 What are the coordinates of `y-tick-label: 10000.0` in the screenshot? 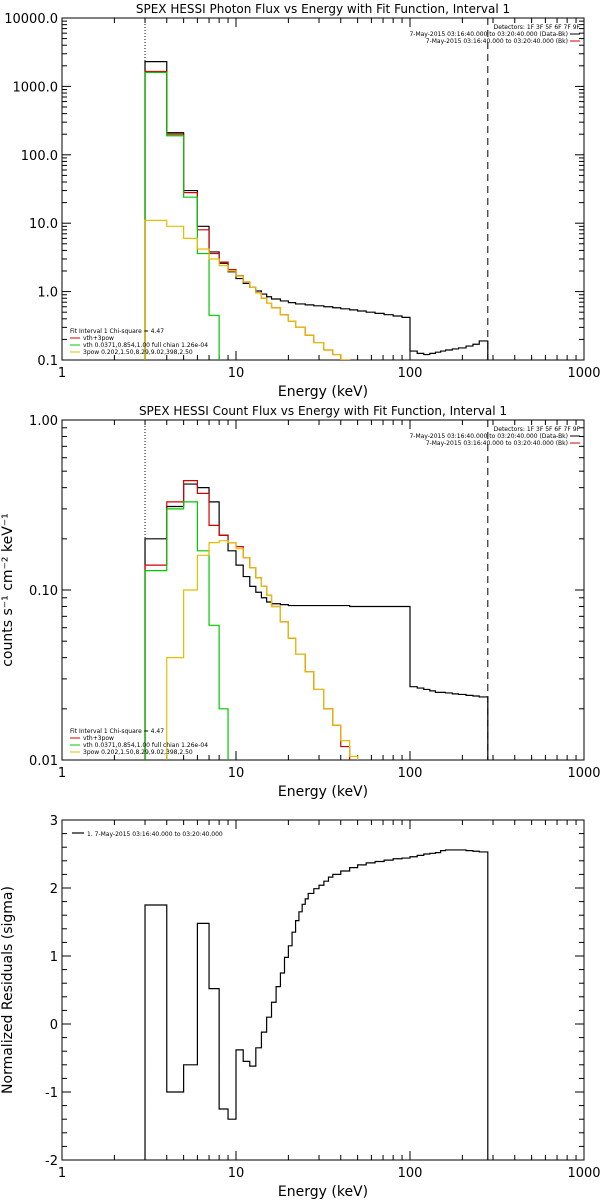 It's located at (31, 19).